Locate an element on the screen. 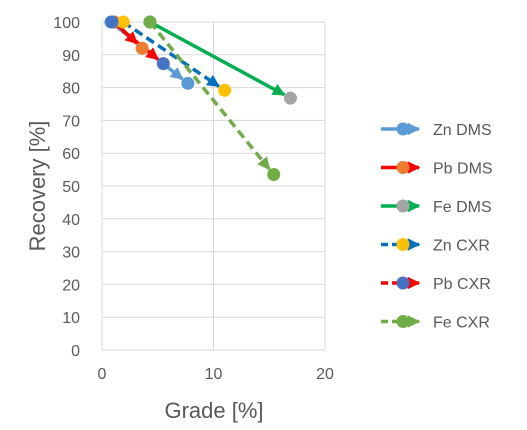 This screenshot has height=430, width=527. y-tick-label: 90 is located at coordinates (71, 56).